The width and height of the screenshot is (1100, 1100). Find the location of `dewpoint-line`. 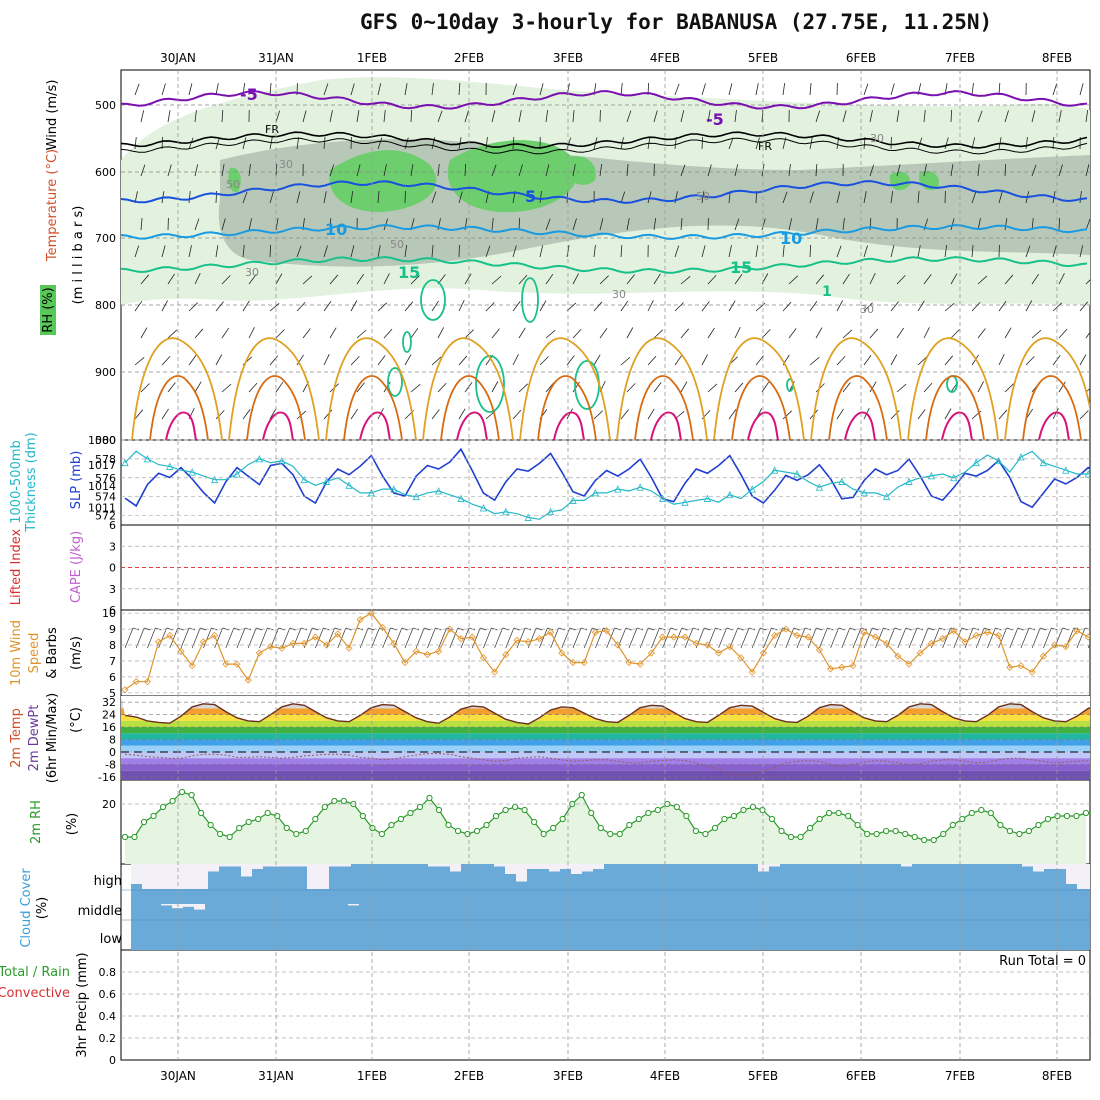

dewpoint-line is located at coordinates (607, 764).